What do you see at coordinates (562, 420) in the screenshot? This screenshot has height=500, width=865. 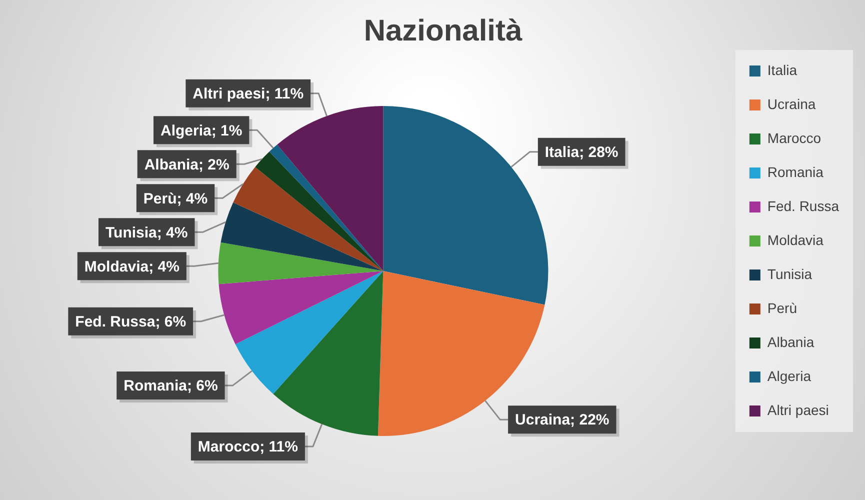 I see `data-label: Ucraina; 22%` at bounding box center [562, 420].